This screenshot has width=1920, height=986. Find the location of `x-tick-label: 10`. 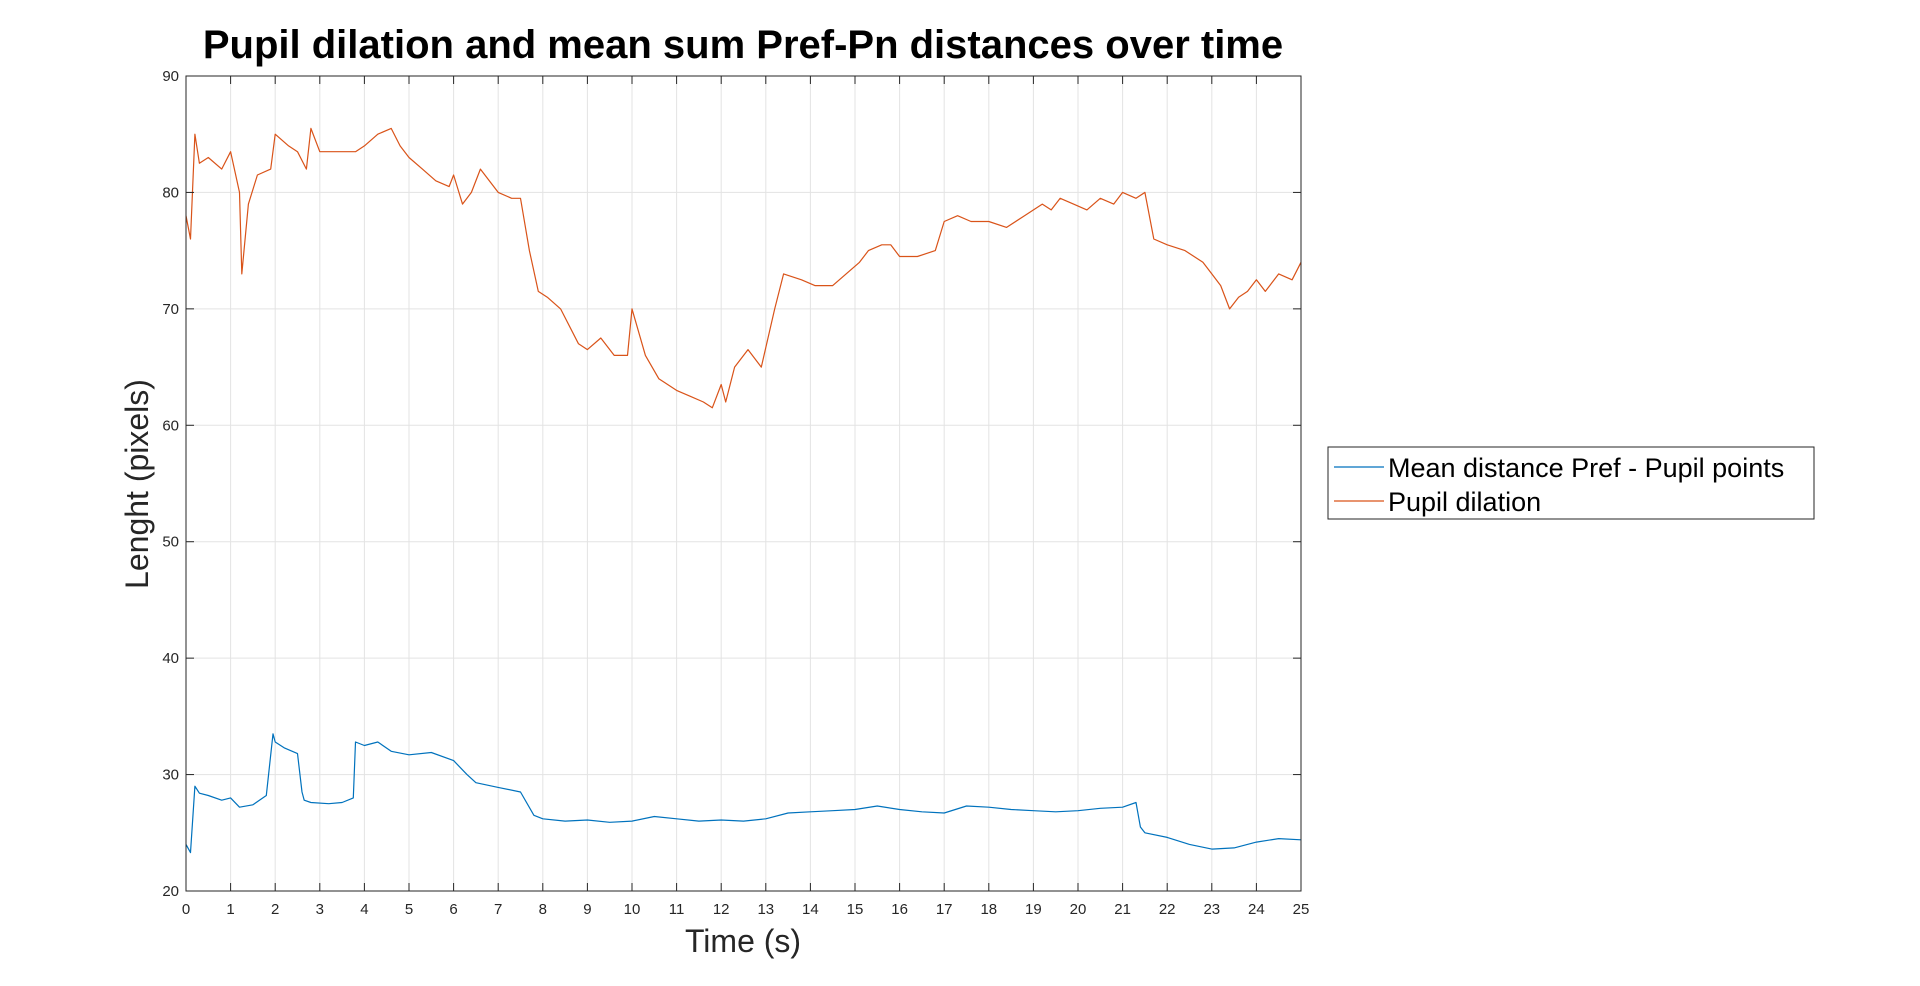

x-tick-label: 10 is located at coordinates (632, 909).